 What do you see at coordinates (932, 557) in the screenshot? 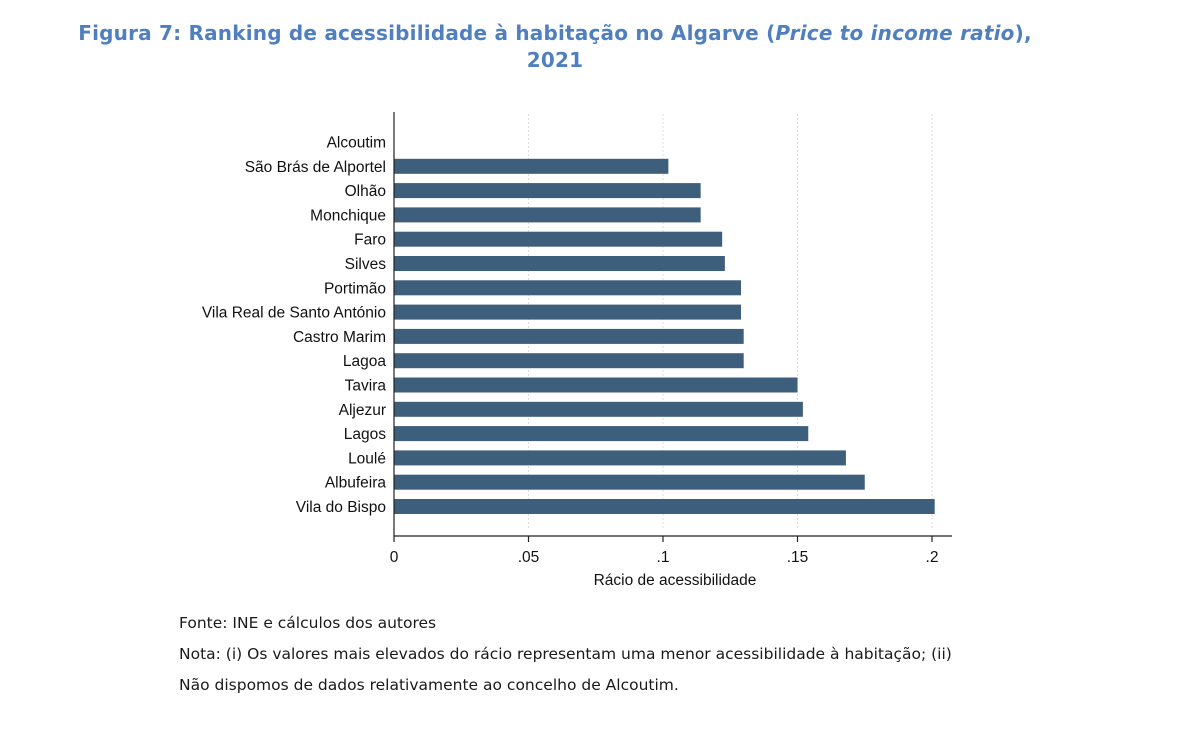
I see `x-tick-label: .2` at bounding box center [932, 557].